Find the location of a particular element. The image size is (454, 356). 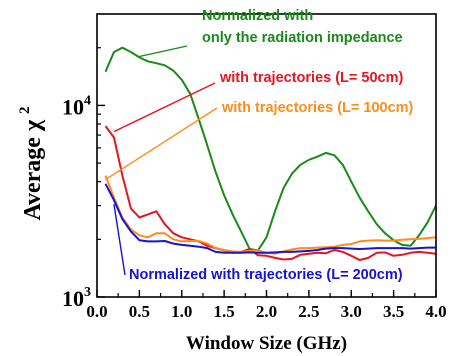

x-tick-label: 1.5 is located at coordinates (224, 311).